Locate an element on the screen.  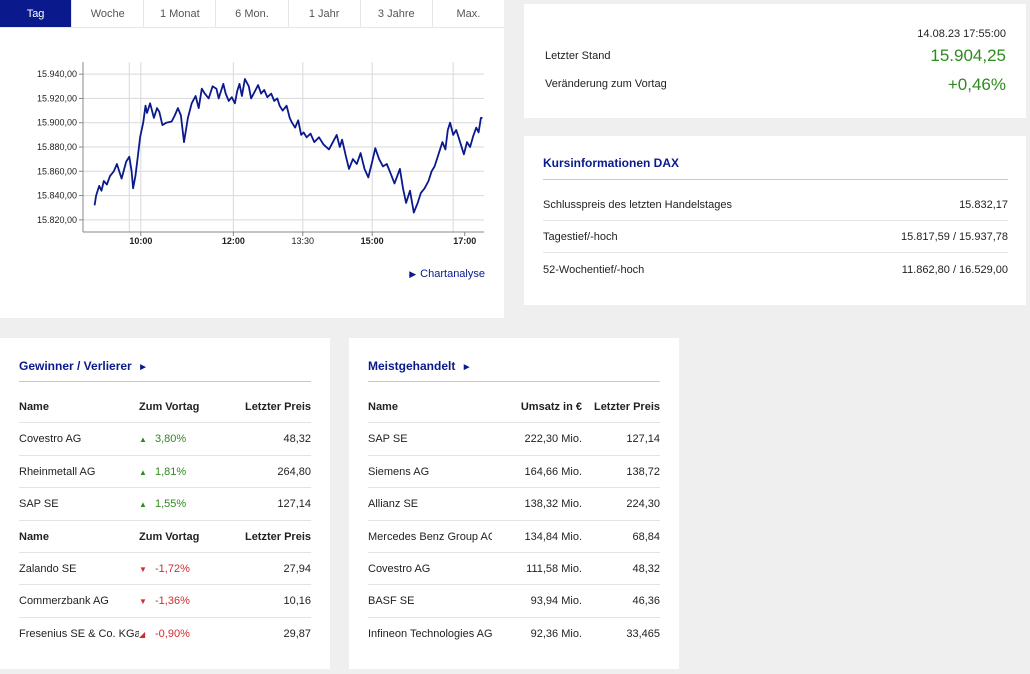
tab-max: Max. is located at coordinates (468, 14).